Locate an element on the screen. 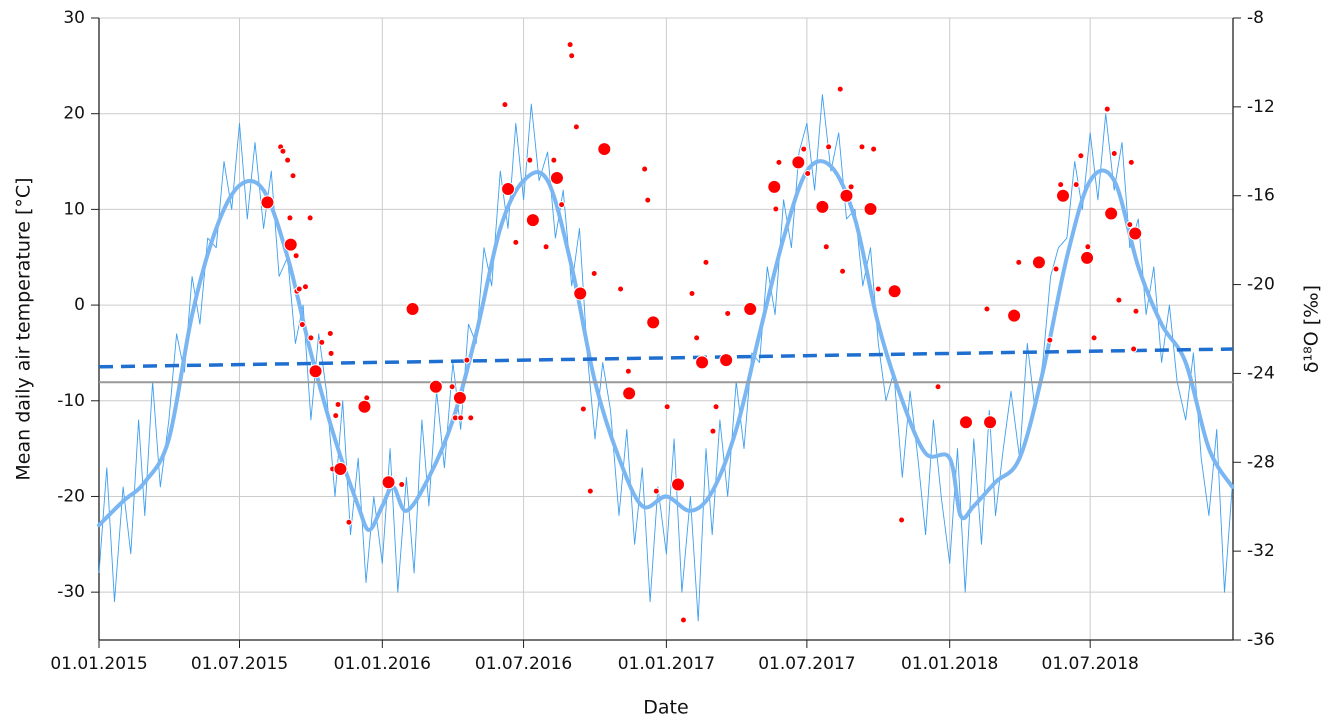 This screenshot has height=726, width=1330. y2-tick-label: -20 is located at coordinates (1261, 285).